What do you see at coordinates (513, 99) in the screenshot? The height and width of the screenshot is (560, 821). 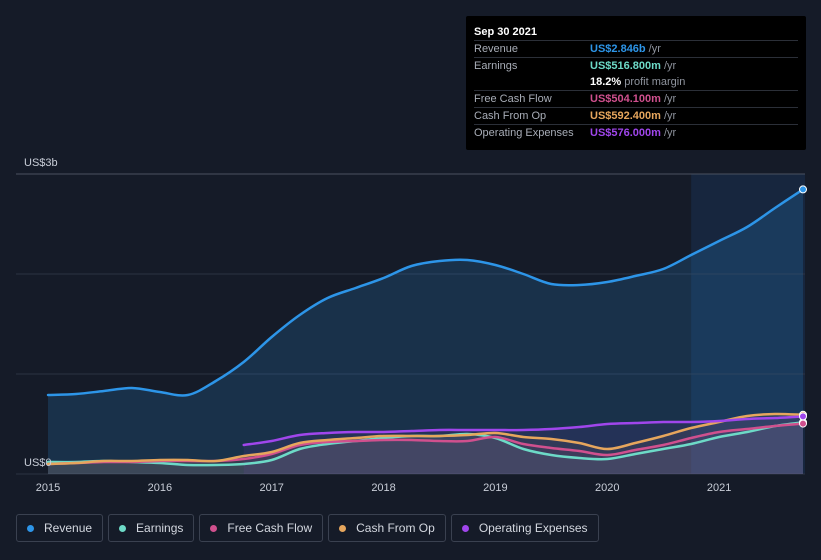 I see `tooltip-row-label: Free Cash Flow` at bounding box center [513, 99].